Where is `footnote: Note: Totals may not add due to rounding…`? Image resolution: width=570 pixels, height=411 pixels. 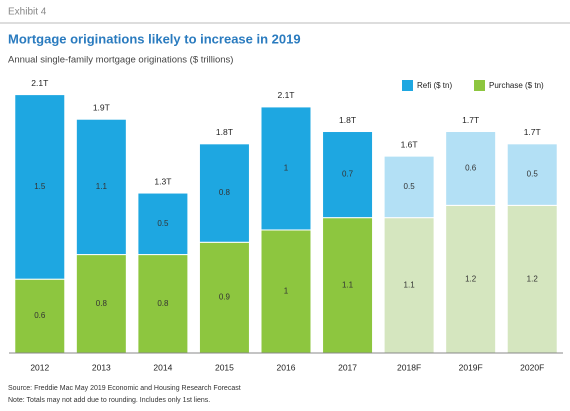
footnote: Note: Totals may not add due to rounding… is located at coordinates (109, 400).